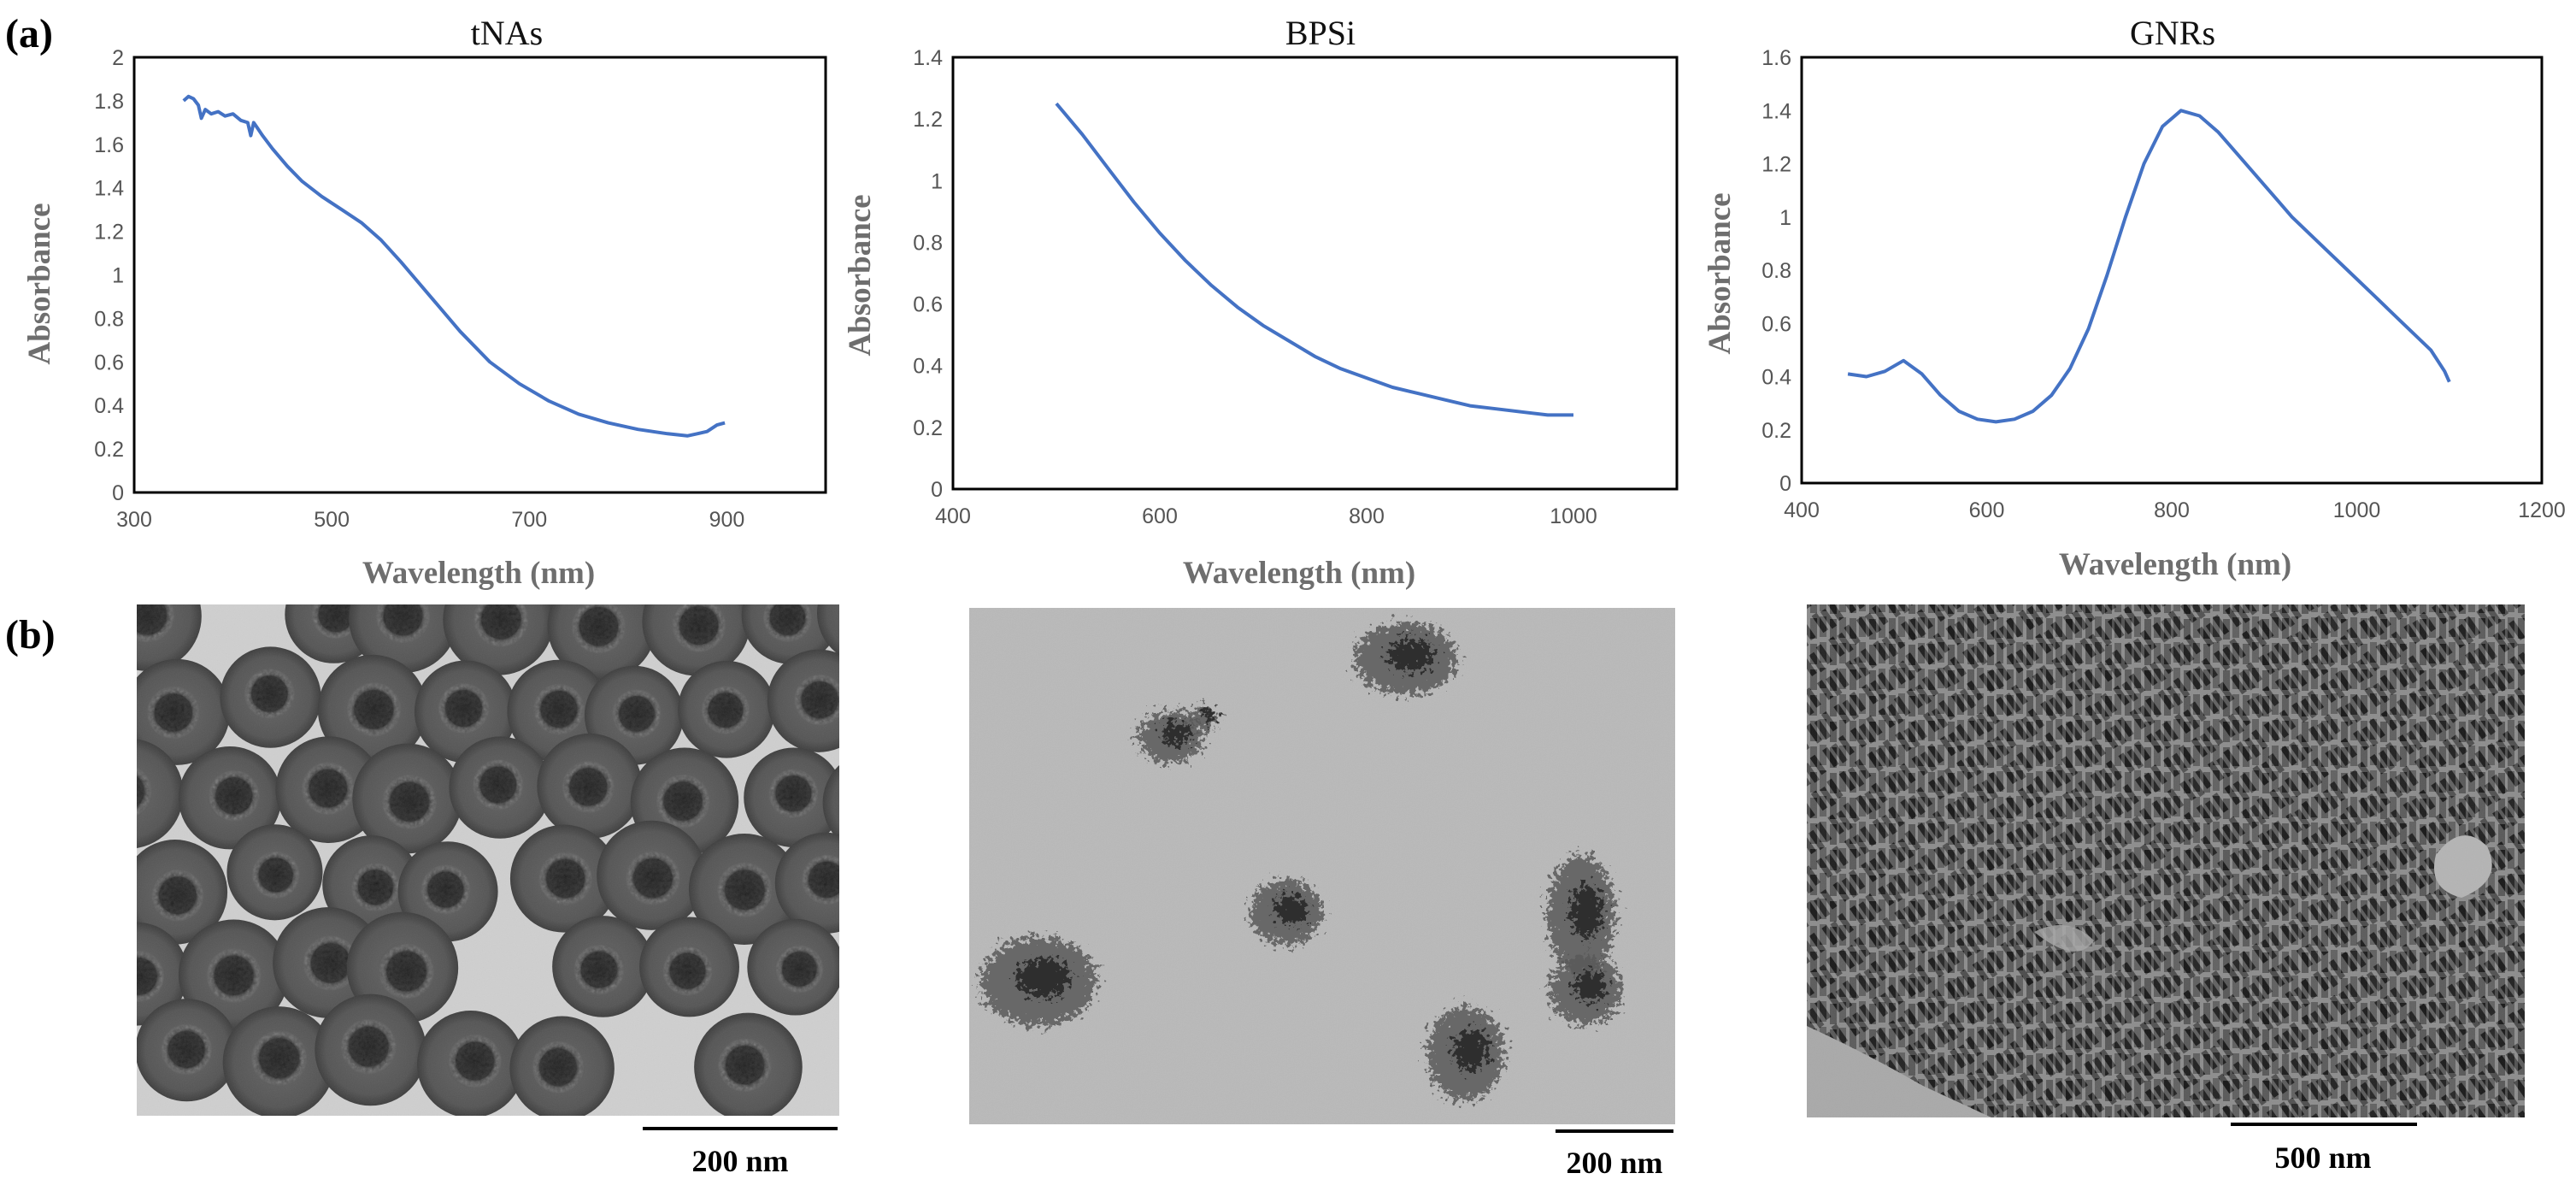 The width and height of the screenshot is (2576, 1185). I want to click on tem-micrograph-clusters: 200 nm, so click(1322, 894).